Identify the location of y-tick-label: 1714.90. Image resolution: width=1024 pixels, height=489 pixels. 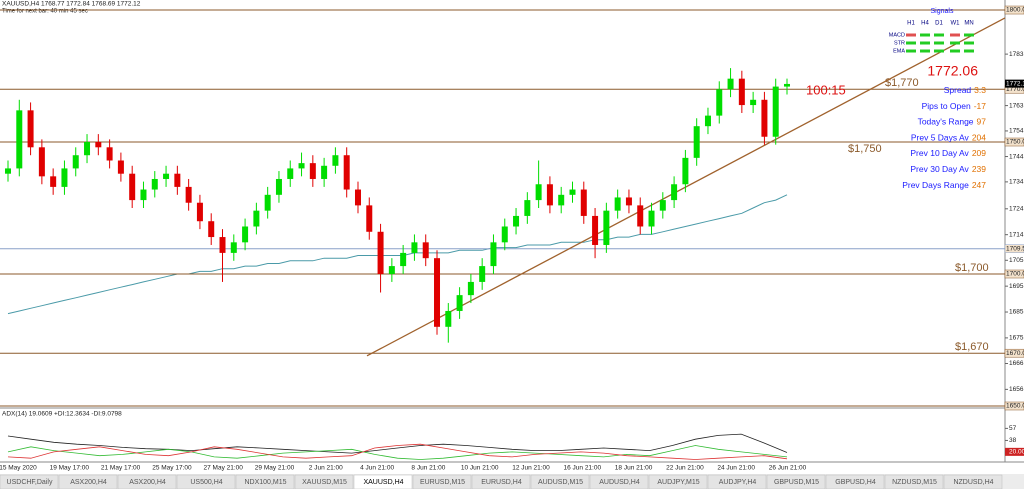
(1016, 234).